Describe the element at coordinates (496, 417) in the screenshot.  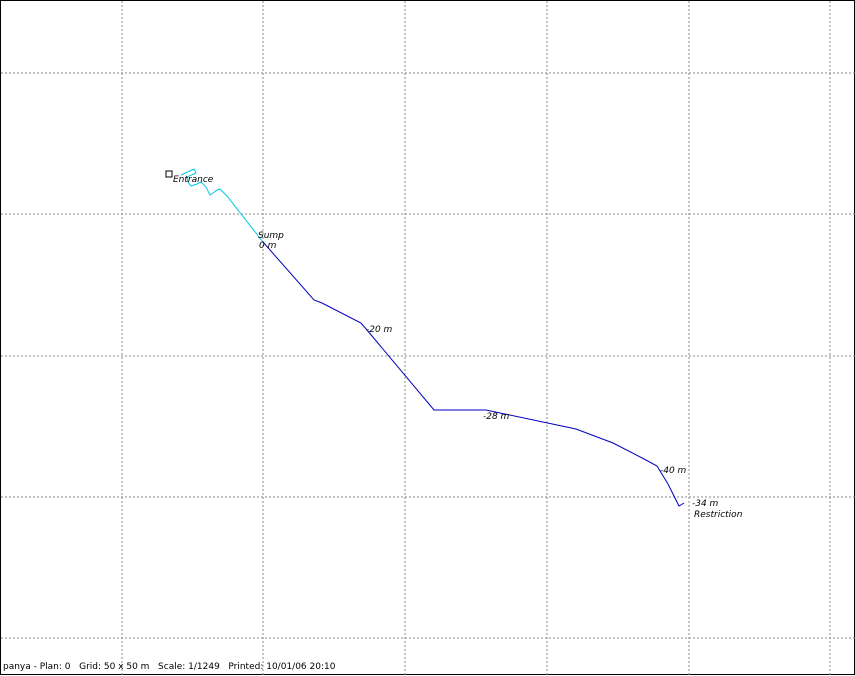
I see `depth-label-28: -28 m` at that location.